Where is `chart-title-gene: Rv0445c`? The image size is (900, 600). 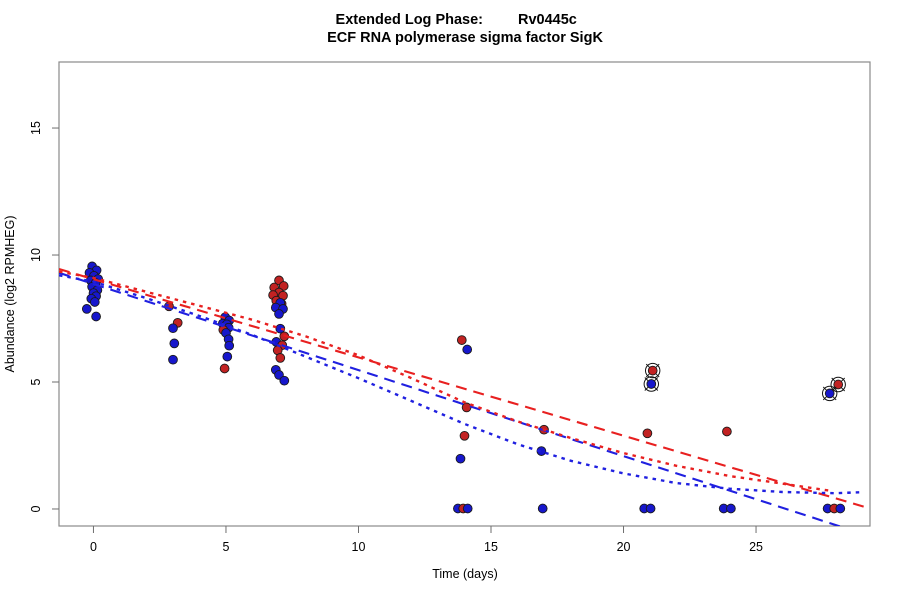
chart-title-gene: Rv0445c is located at coordinates (547, 20).